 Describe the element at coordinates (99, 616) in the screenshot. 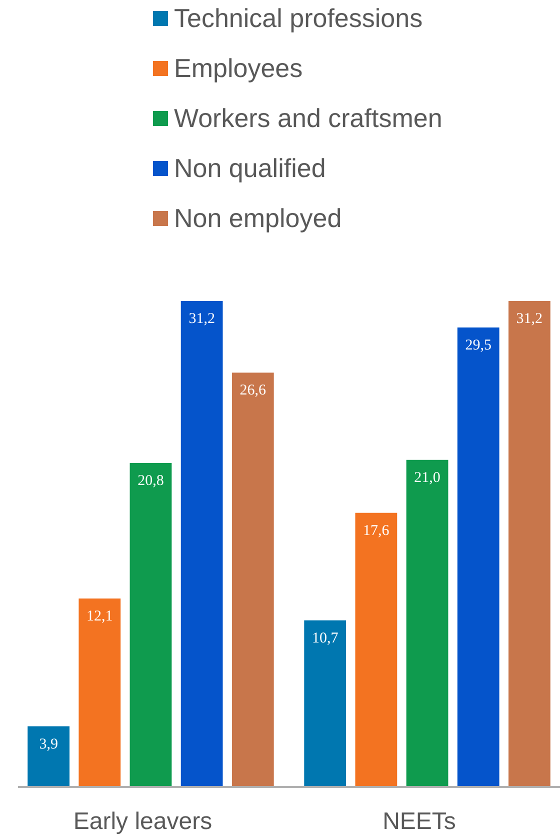

I see `data-label: 12,1` at that location.